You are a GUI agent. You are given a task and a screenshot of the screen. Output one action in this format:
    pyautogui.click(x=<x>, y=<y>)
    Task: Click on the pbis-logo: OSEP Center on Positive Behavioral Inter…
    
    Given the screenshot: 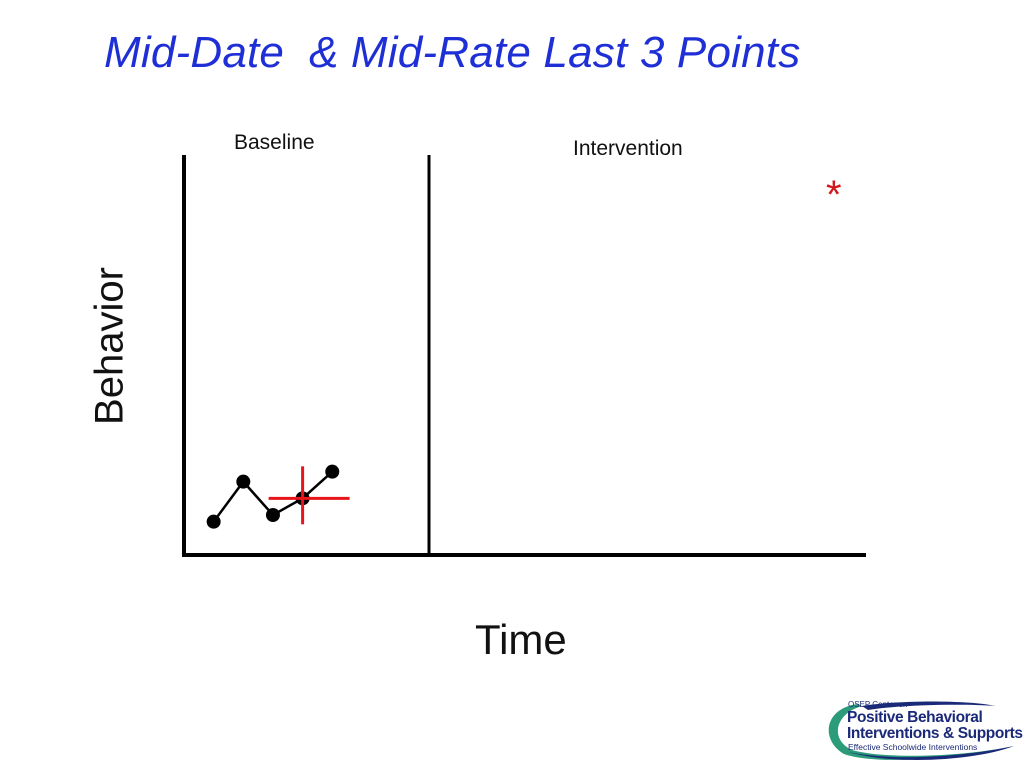 What is the action you would take?
    pyautogui.click(x=918, y=728)
    